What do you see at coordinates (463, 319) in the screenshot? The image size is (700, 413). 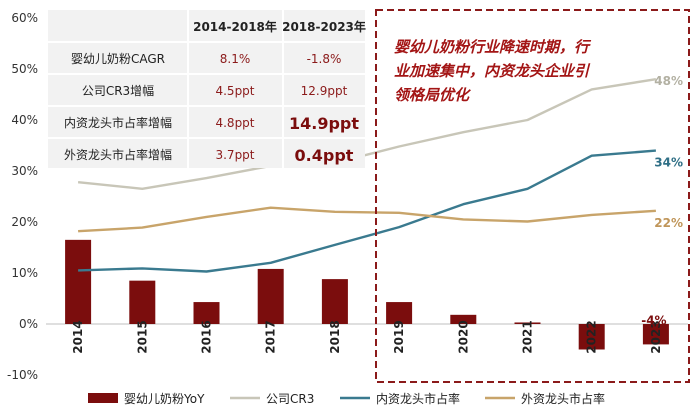 I see `bar-yoy-2020` at bounding box center [463, 319].